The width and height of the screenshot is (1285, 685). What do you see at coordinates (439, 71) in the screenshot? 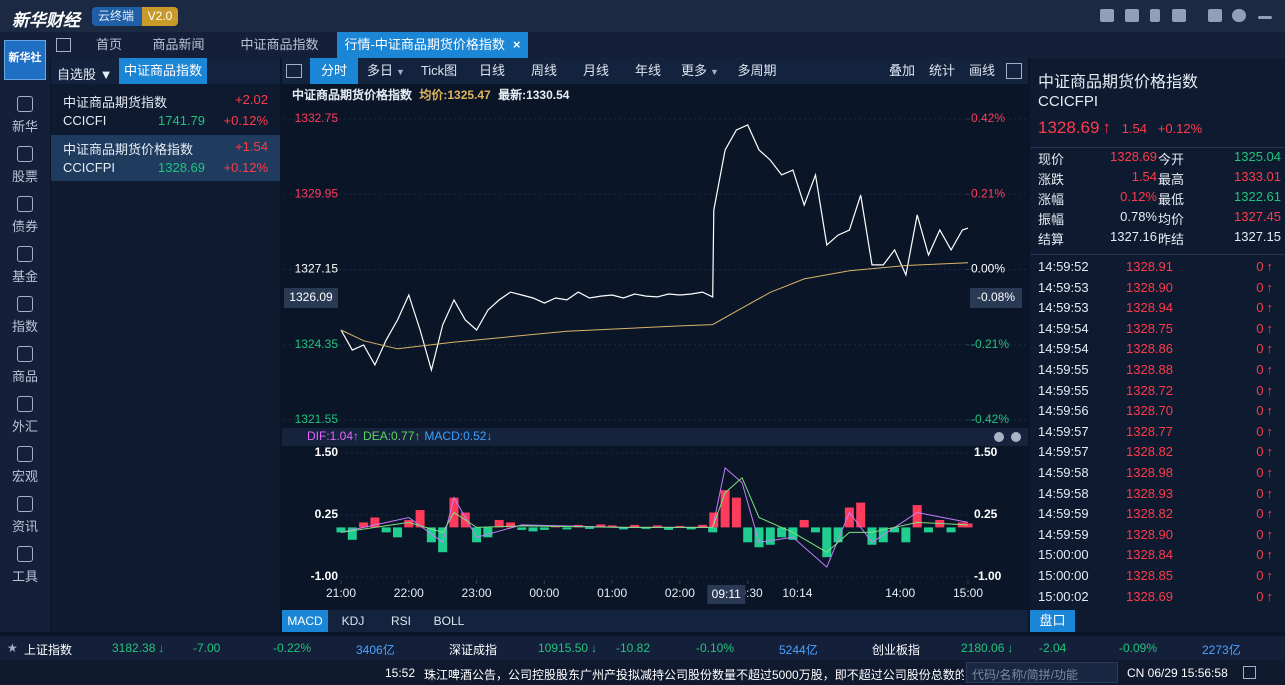
I see `tool-button: Tick图` at bounding box center [439, 71].